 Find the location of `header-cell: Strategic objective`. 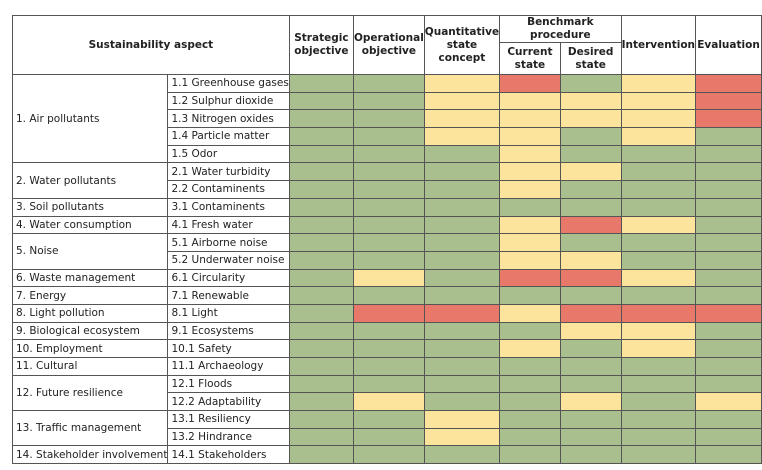

header-cell: Strategic objective is located at coordinates (321, 45).